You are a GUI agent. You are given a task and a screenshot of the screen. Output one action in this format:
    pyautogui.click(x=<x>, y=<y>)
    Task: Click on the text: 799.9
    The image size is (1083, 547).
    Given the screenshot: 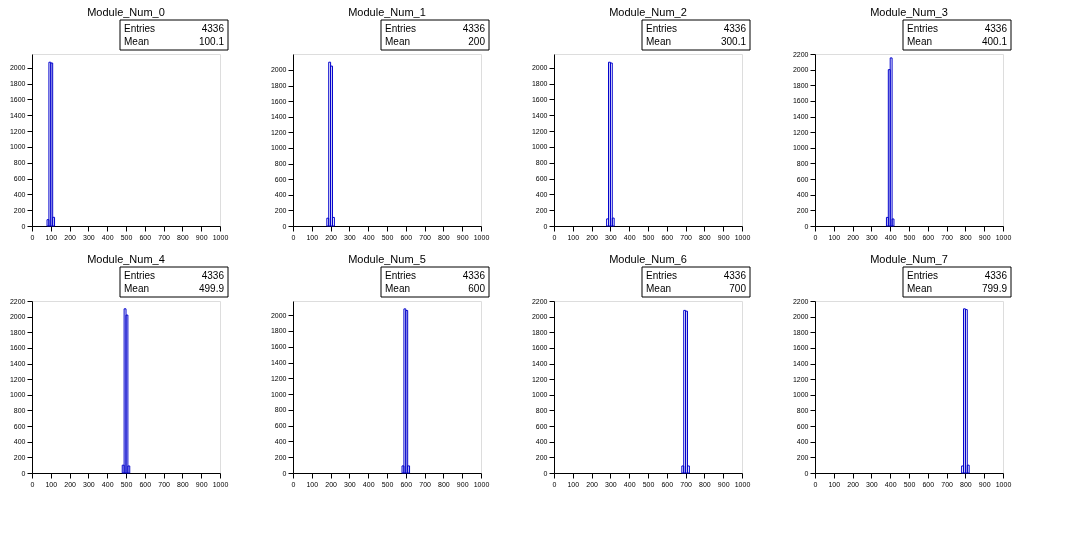 What is the action you would take?
    pyautogui.click(x=994, y=288)
    